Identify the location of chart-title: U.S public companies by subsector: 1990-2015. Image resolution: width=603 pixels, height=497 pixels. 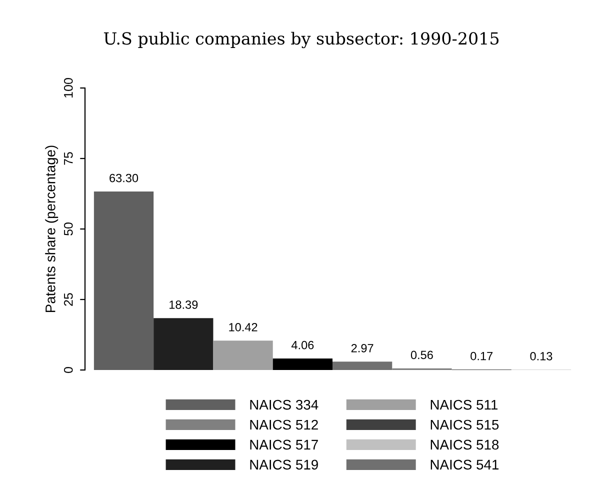
(301, 40).